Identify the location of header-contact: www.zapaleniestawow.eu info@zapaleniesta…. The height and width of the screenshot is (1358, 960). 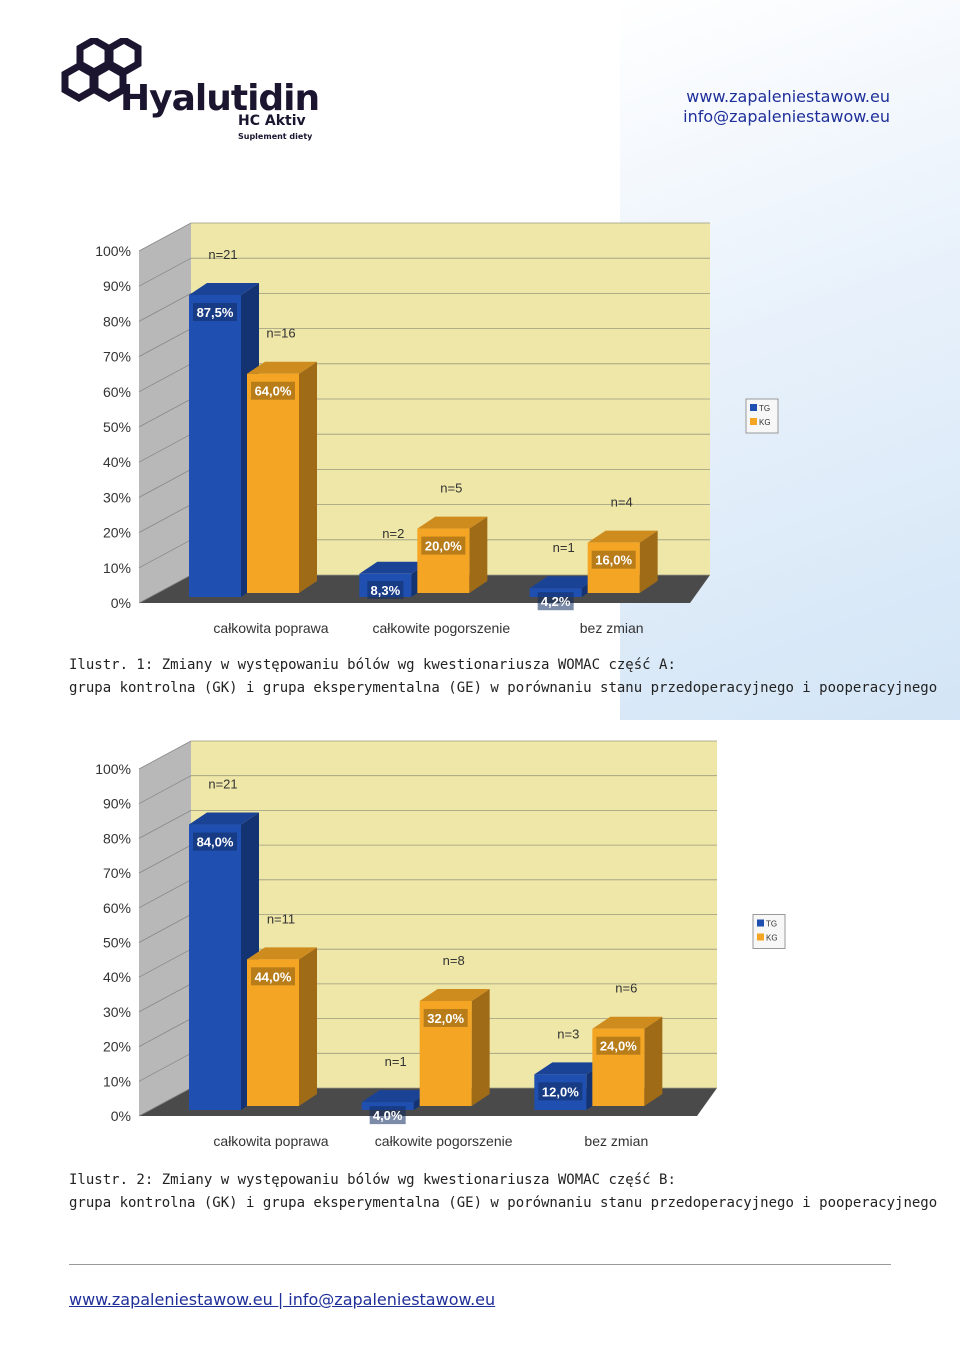
(786, 107).